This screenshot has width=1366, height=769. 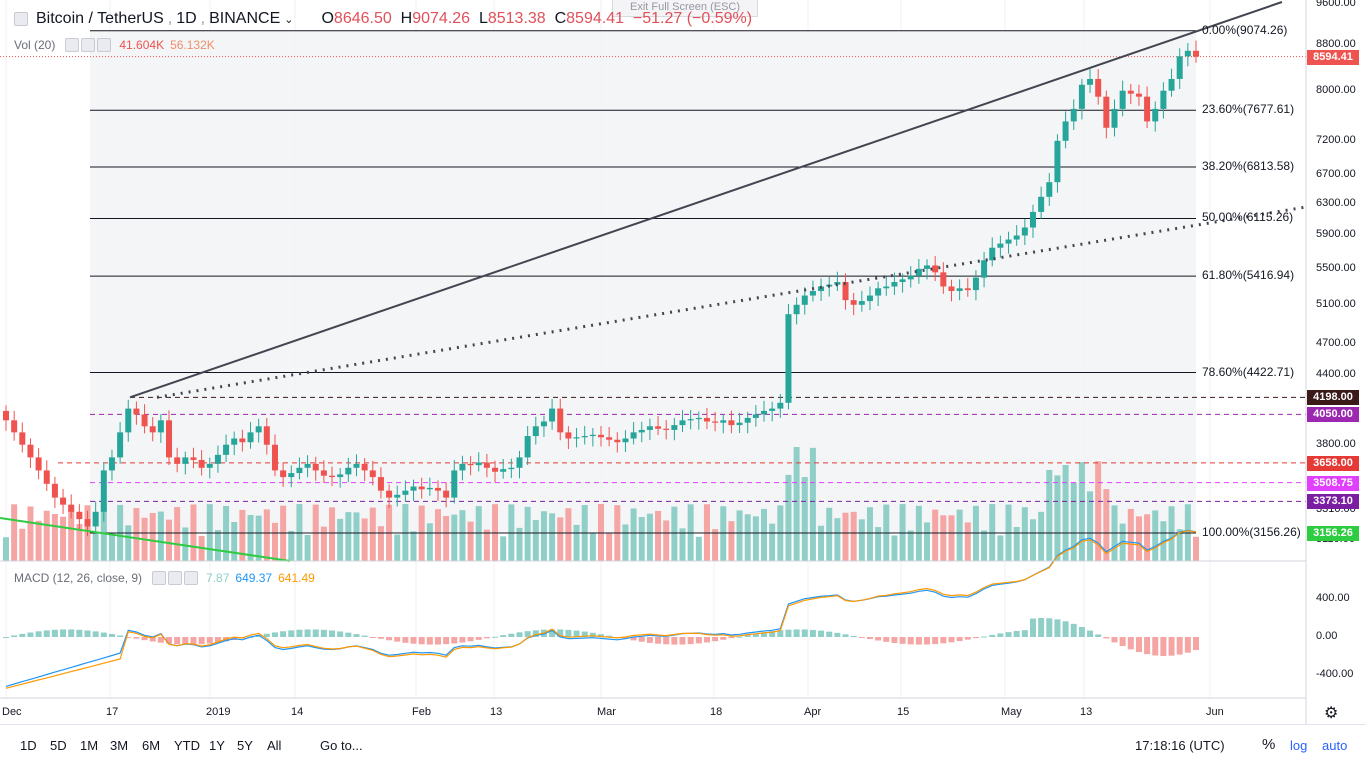 What do you see at coordinates (186, 18) in the screenshot?
I see `interval-label: 1D` at bounding box center [186, 18].